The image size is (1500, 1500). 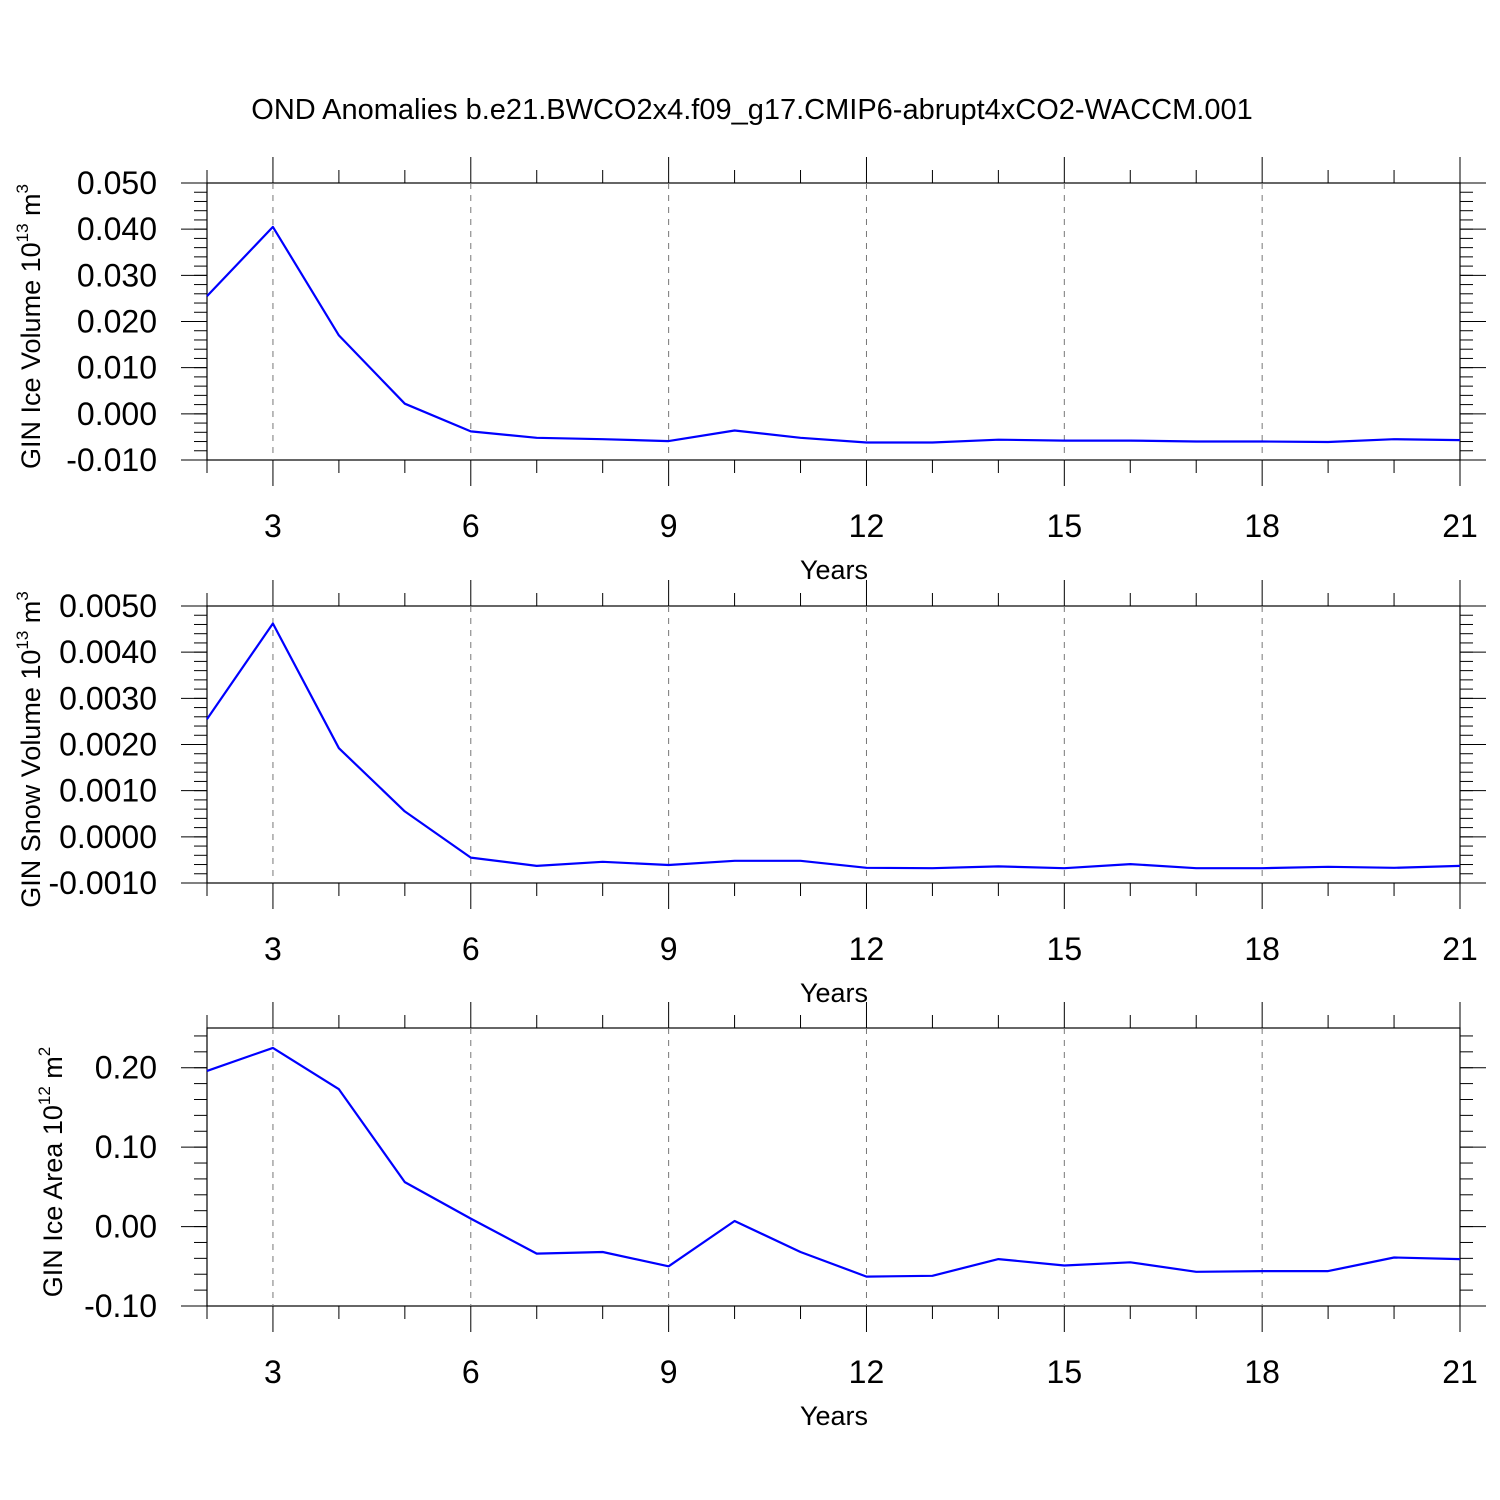 I want to click on y-tick-label: 0.0010, so click(x=108, y=791).